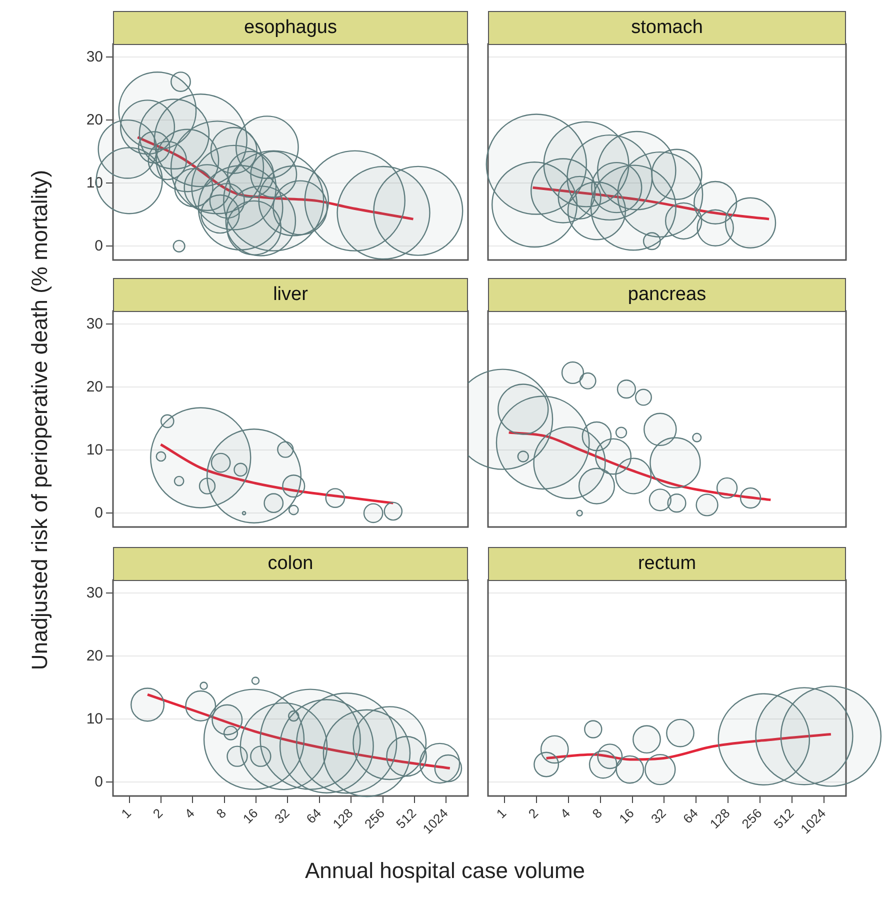  What do you see at coordinates (667, 295) in the screenshot?
I see `chart-title: pancreas` at bounding box center [667, 295].